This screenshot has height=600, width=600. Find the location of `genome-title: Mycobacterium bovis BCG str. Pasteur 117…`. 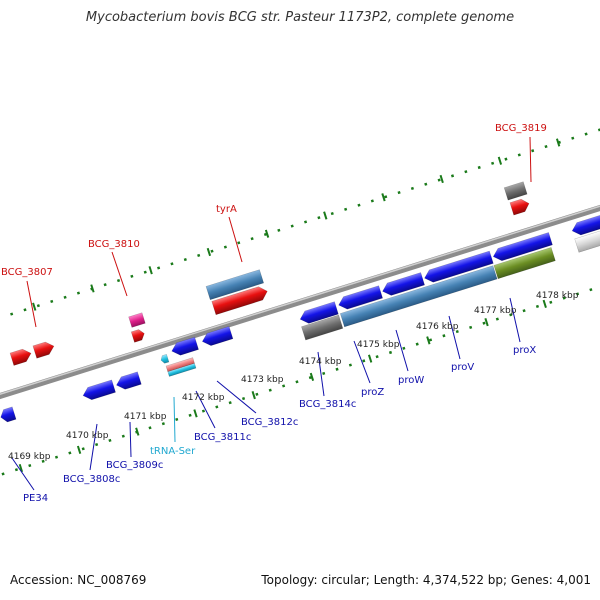

genome-title: Mycobacterium bovis BCG str. Pasteur 117… is located at coordinates (300, 17).